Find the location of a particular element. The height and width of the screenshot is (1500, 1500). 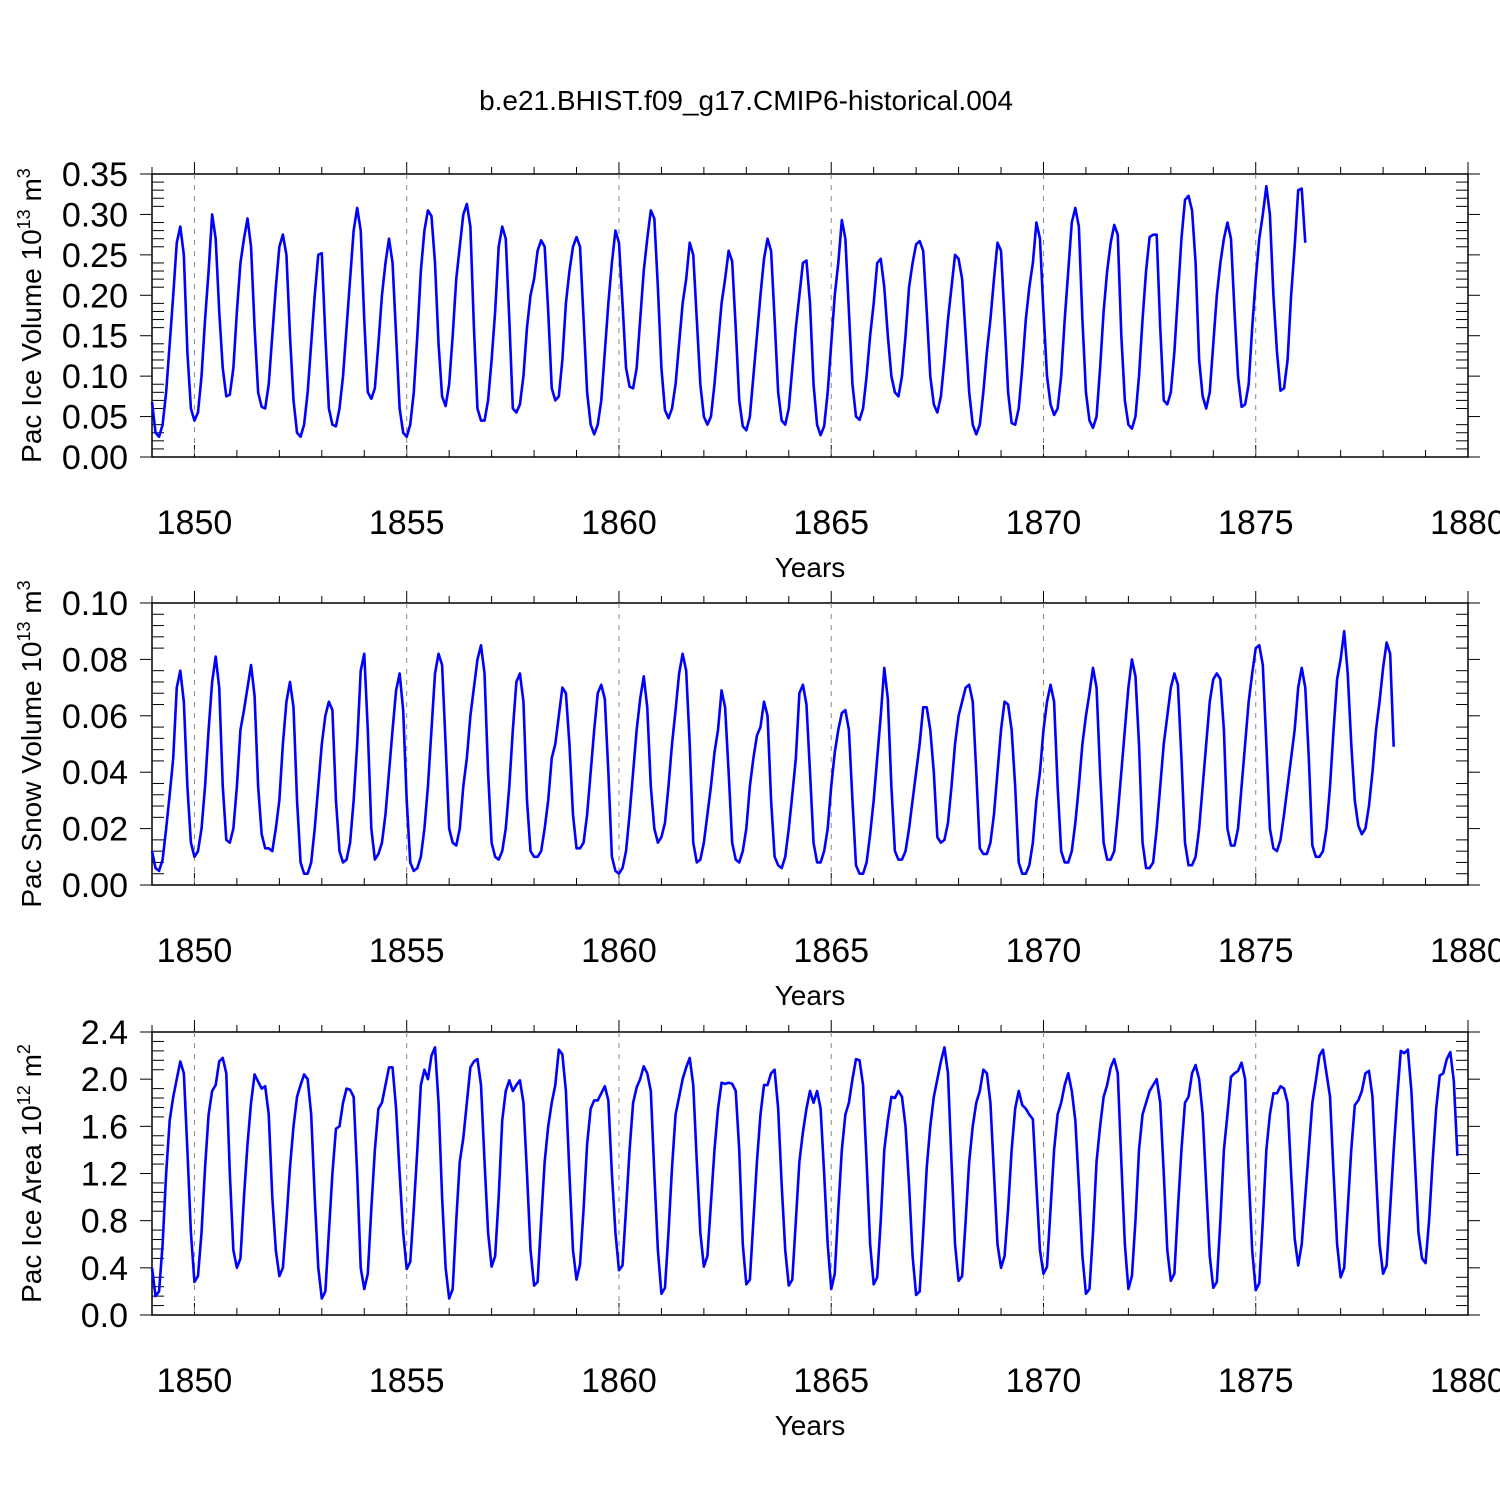

y-tick-label: 0.15 is located at coordinates (95, 337).